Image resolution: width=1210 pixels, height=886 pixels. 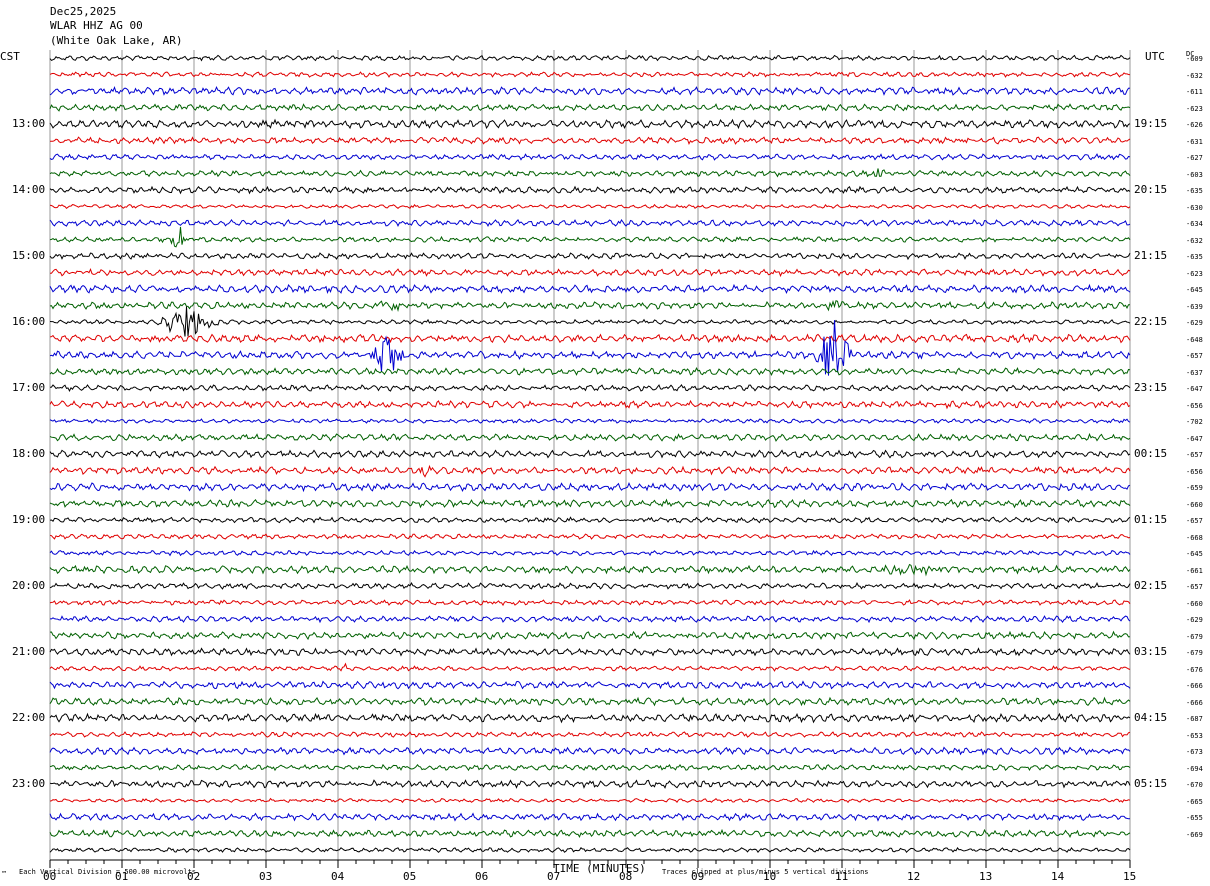 I want to click on station-code: WLAR HHZ AG 00, so click(x=96, y=25).